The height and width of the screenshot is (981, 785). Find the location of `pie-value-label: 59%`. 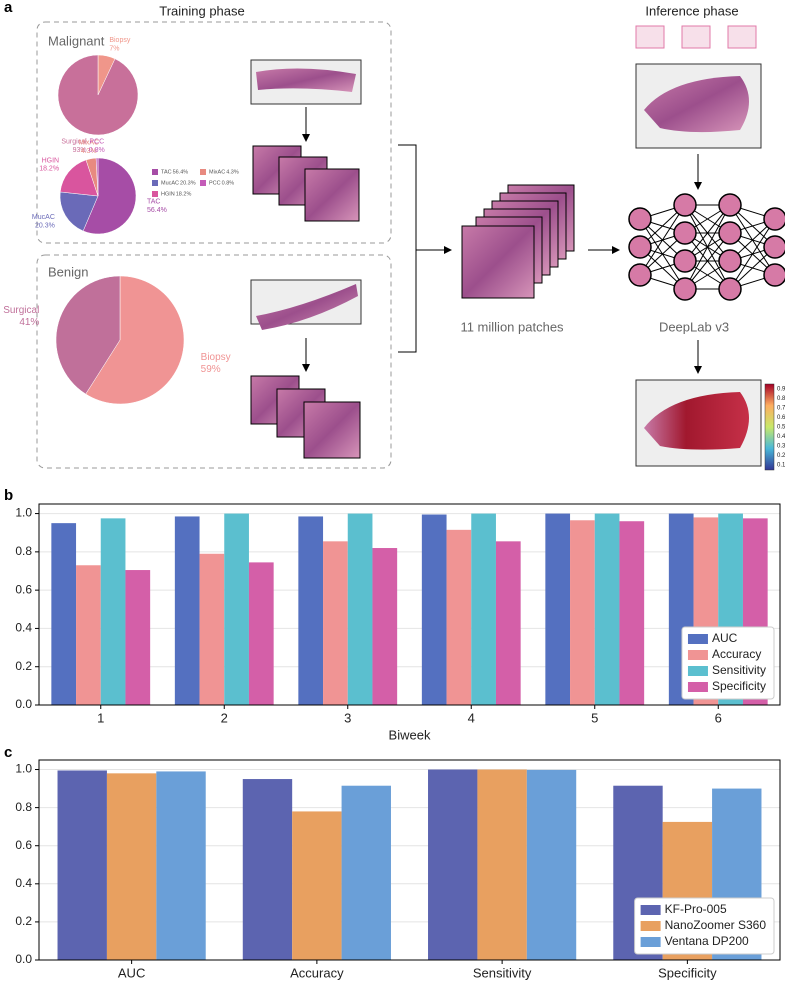

pie-value-label: 59% is located at coordinates (211, 369).